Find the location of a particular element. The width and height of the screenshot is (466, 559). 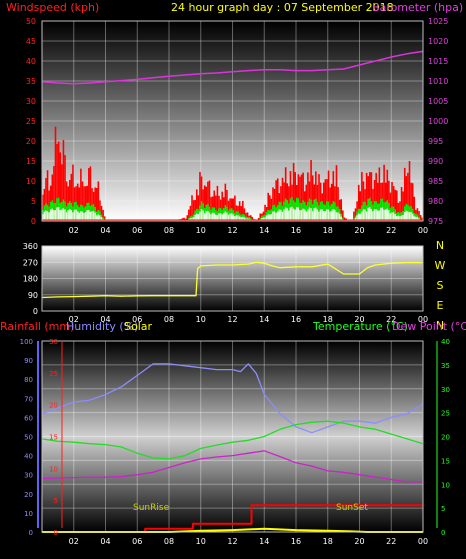

sunrise-annotation: SunRise is located at coordinates (151, 508).